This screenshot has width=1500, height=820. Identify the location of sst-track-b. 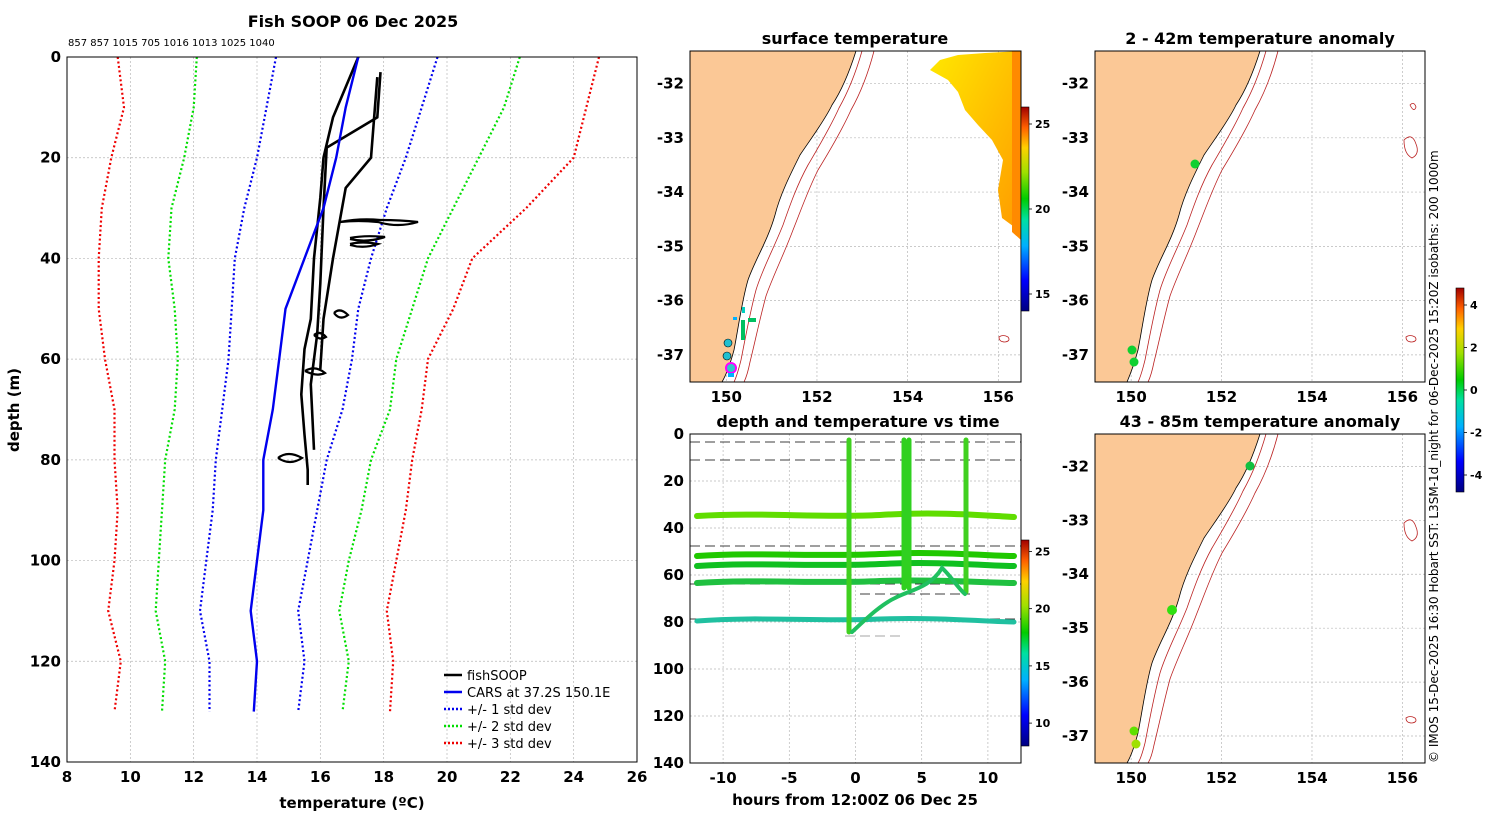
(752, 320).